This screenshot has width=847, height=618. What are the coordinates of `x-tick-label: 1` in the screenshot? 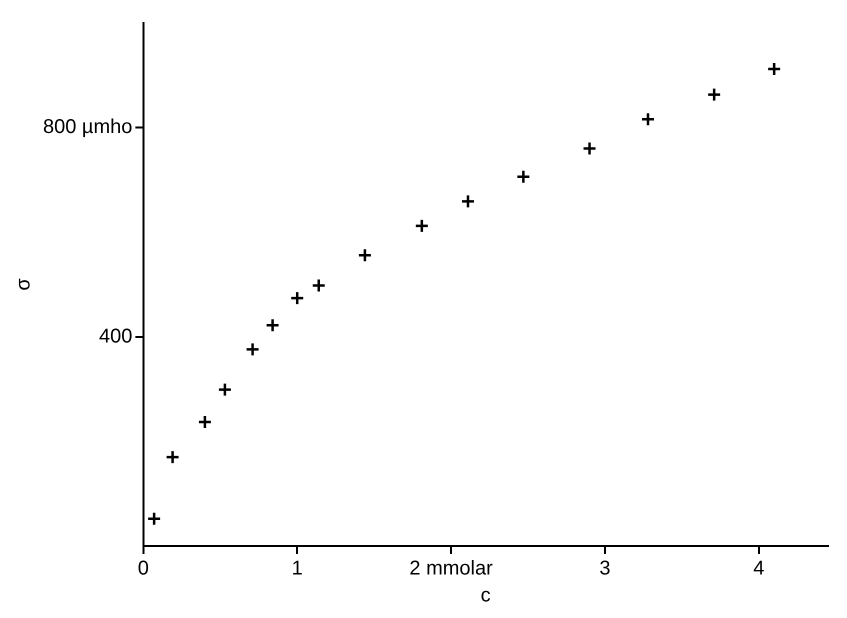 It's located at (297, 569).